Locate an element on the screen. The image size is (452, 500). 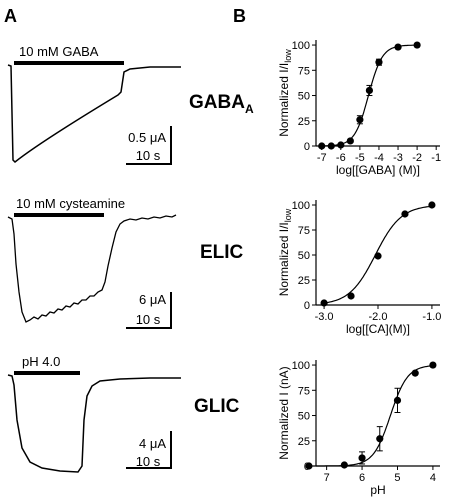
panel-a-label: A is located at coordinates (10, 16).